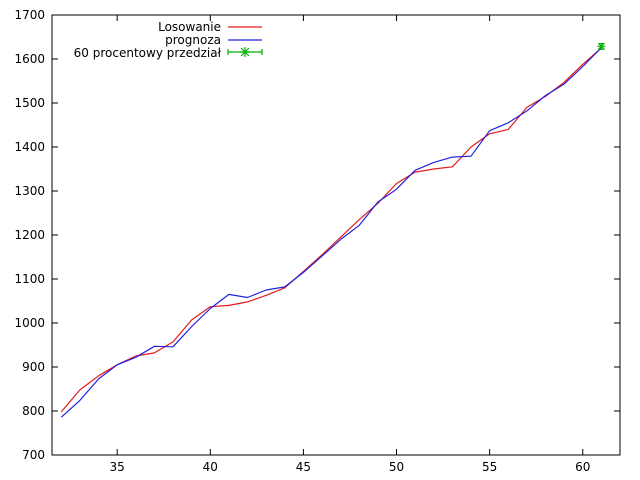  I want to click on x-tick-label: 40, so click(210, 467).